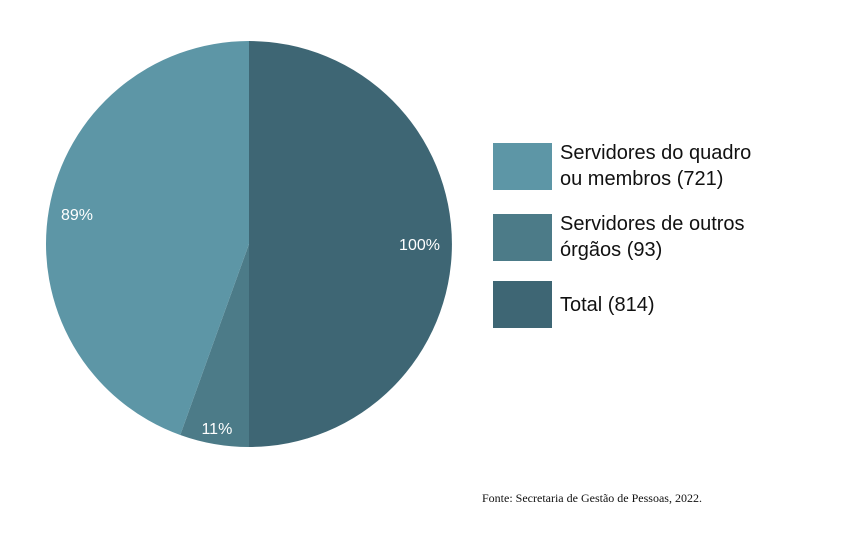 The width and height of the screenshot is (863, 536). What do you see at coordinates (607, 304) in the screenshot?
I see `legend-label-total: Total (814)` at bounding box center [607, 304].